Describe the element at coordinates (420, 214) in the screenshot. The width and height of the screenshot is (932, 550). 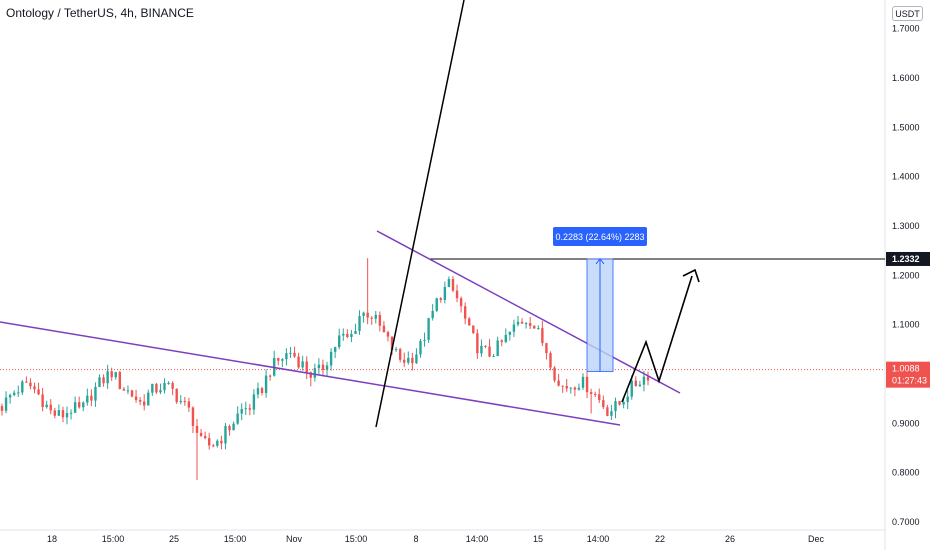
I see `steep-drawn-line` at that location.